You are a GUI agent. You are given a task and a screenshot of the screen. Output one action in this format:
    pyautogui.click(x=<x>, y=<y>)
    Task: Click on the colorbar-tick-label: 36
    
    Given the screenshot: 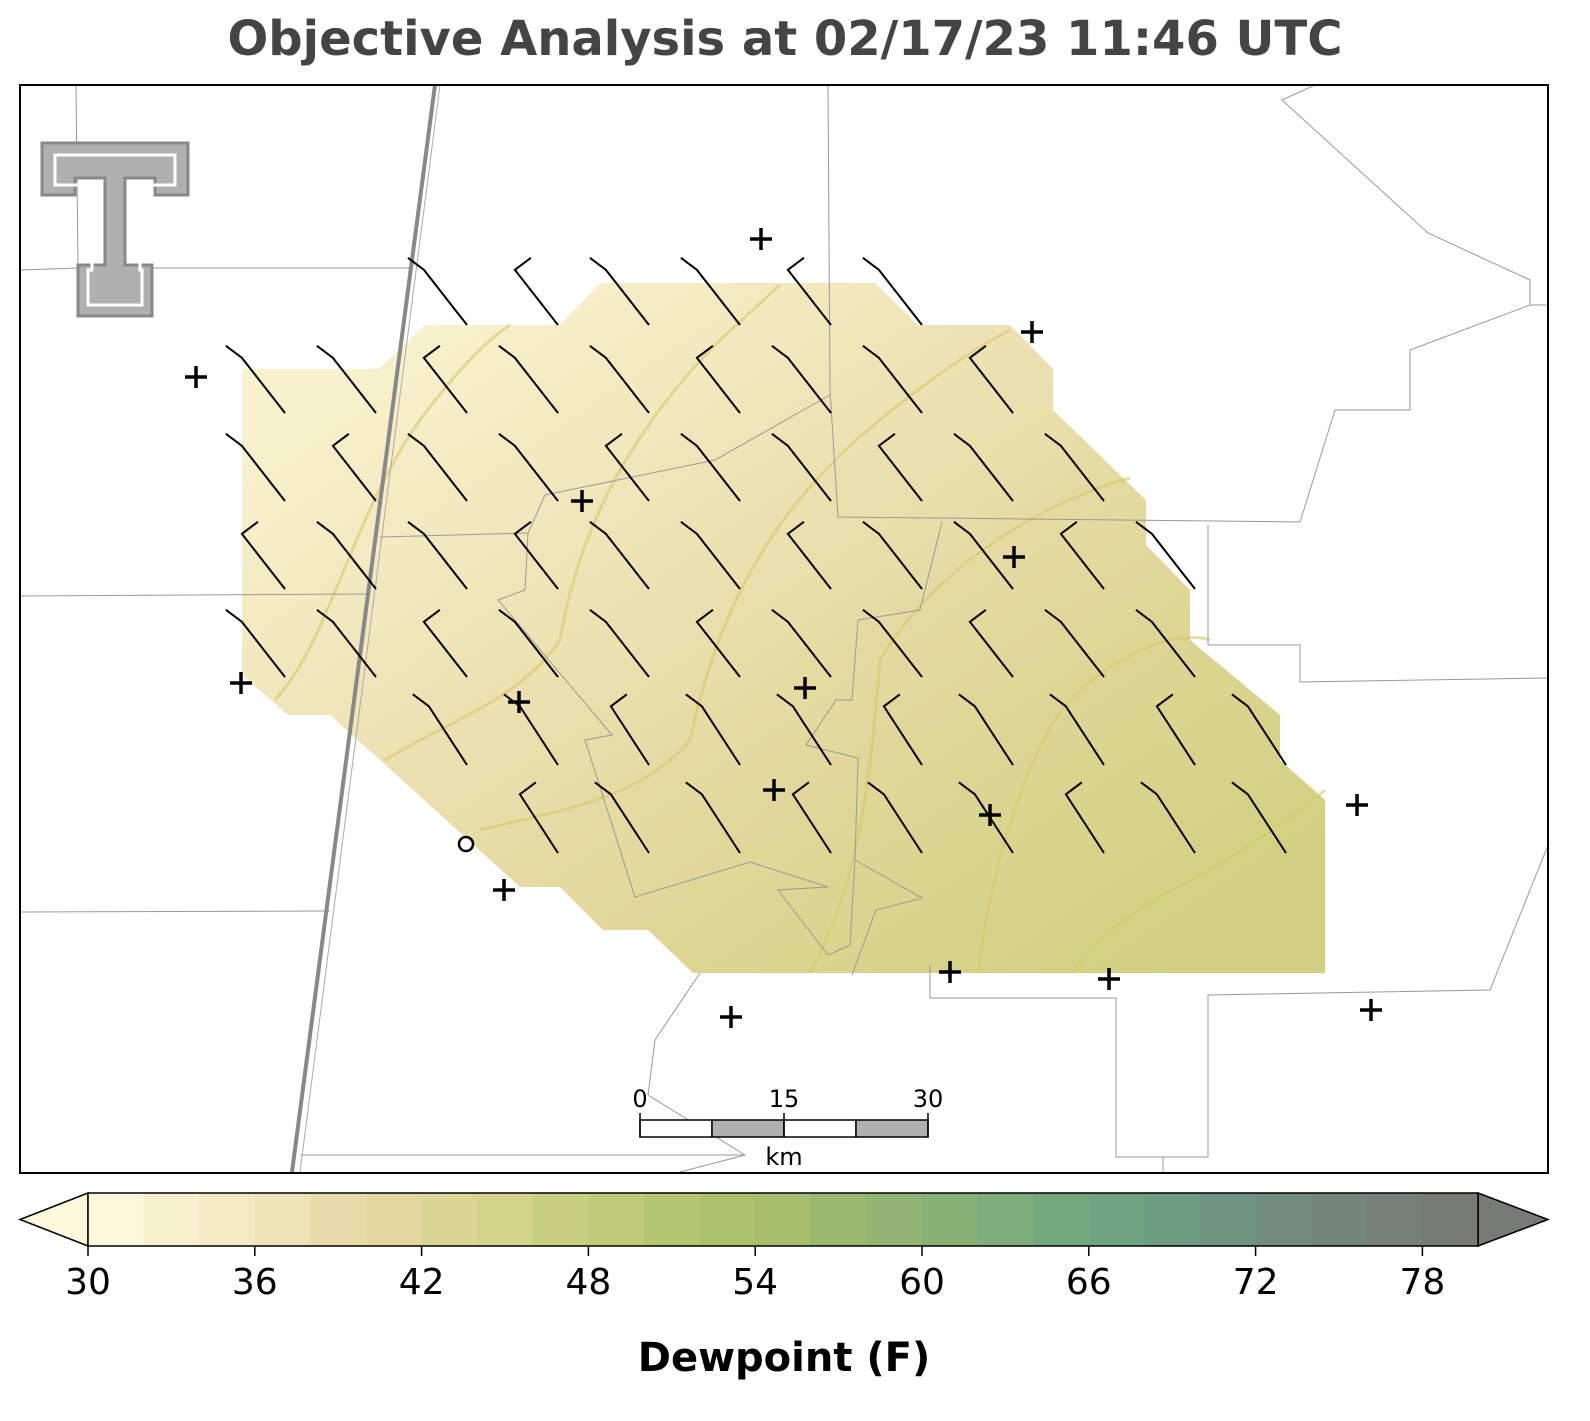 What is the action you would take?
    pyautogui.click(x=255, y=1282)
    